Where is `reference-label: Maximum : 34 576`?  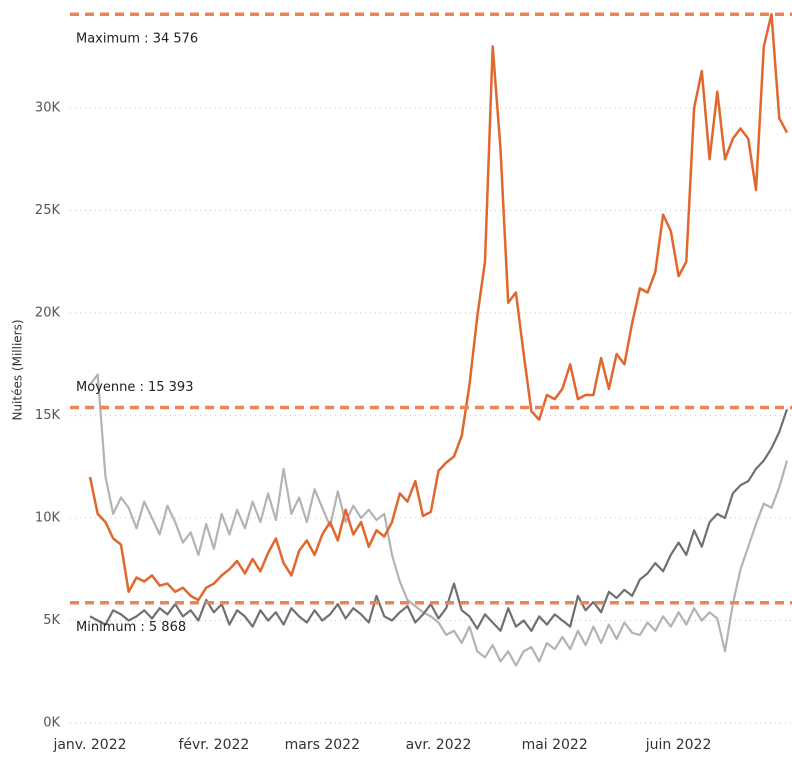 reference-label: Maximum : 34 576 is located at coordinates (137, 39).